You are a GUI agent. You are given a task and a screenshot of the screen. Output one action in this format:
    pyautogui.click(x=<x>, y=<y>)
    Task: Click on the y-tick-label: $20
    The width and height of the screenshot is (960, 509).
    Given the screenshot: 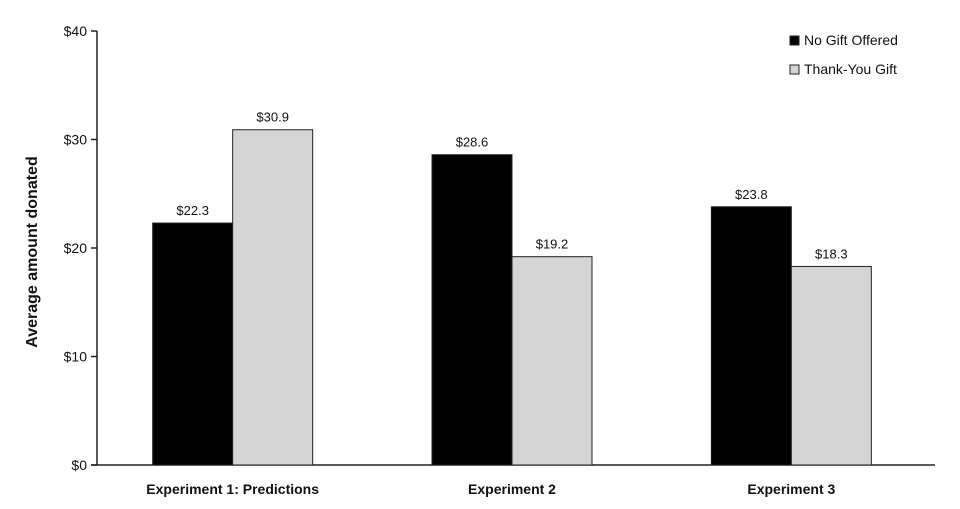 What is the action you would take?
    pyautogui.click(x=76, y=248)
    